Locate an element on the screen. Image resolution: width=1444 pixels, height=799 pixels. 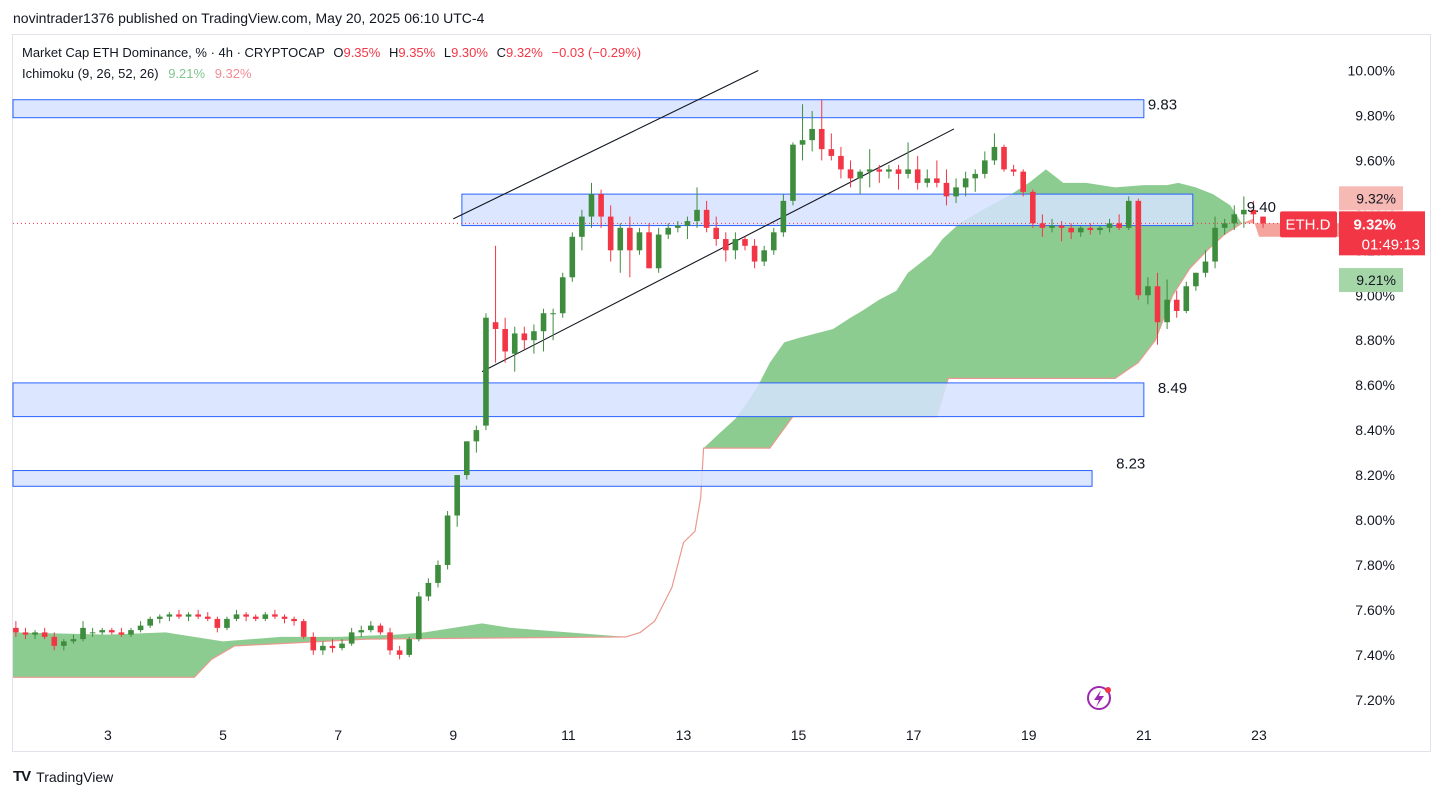
tradingview-logo-icon: TV is located at coordinates (22, 776).